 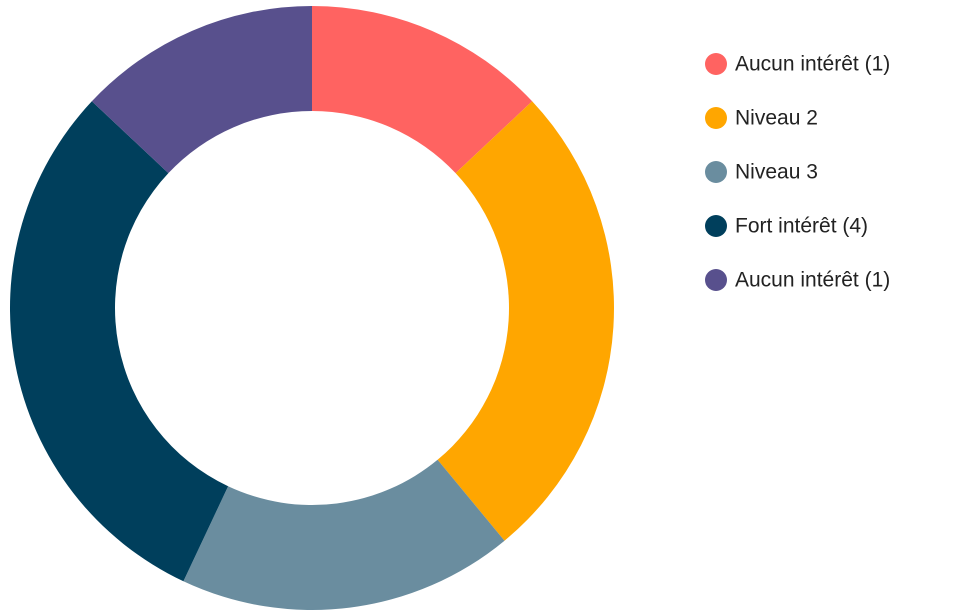 What do you see at coordinates (776, 172) in the screenshot?
I see `legend-label: Niveau 3` at bounding box center [776, 172].